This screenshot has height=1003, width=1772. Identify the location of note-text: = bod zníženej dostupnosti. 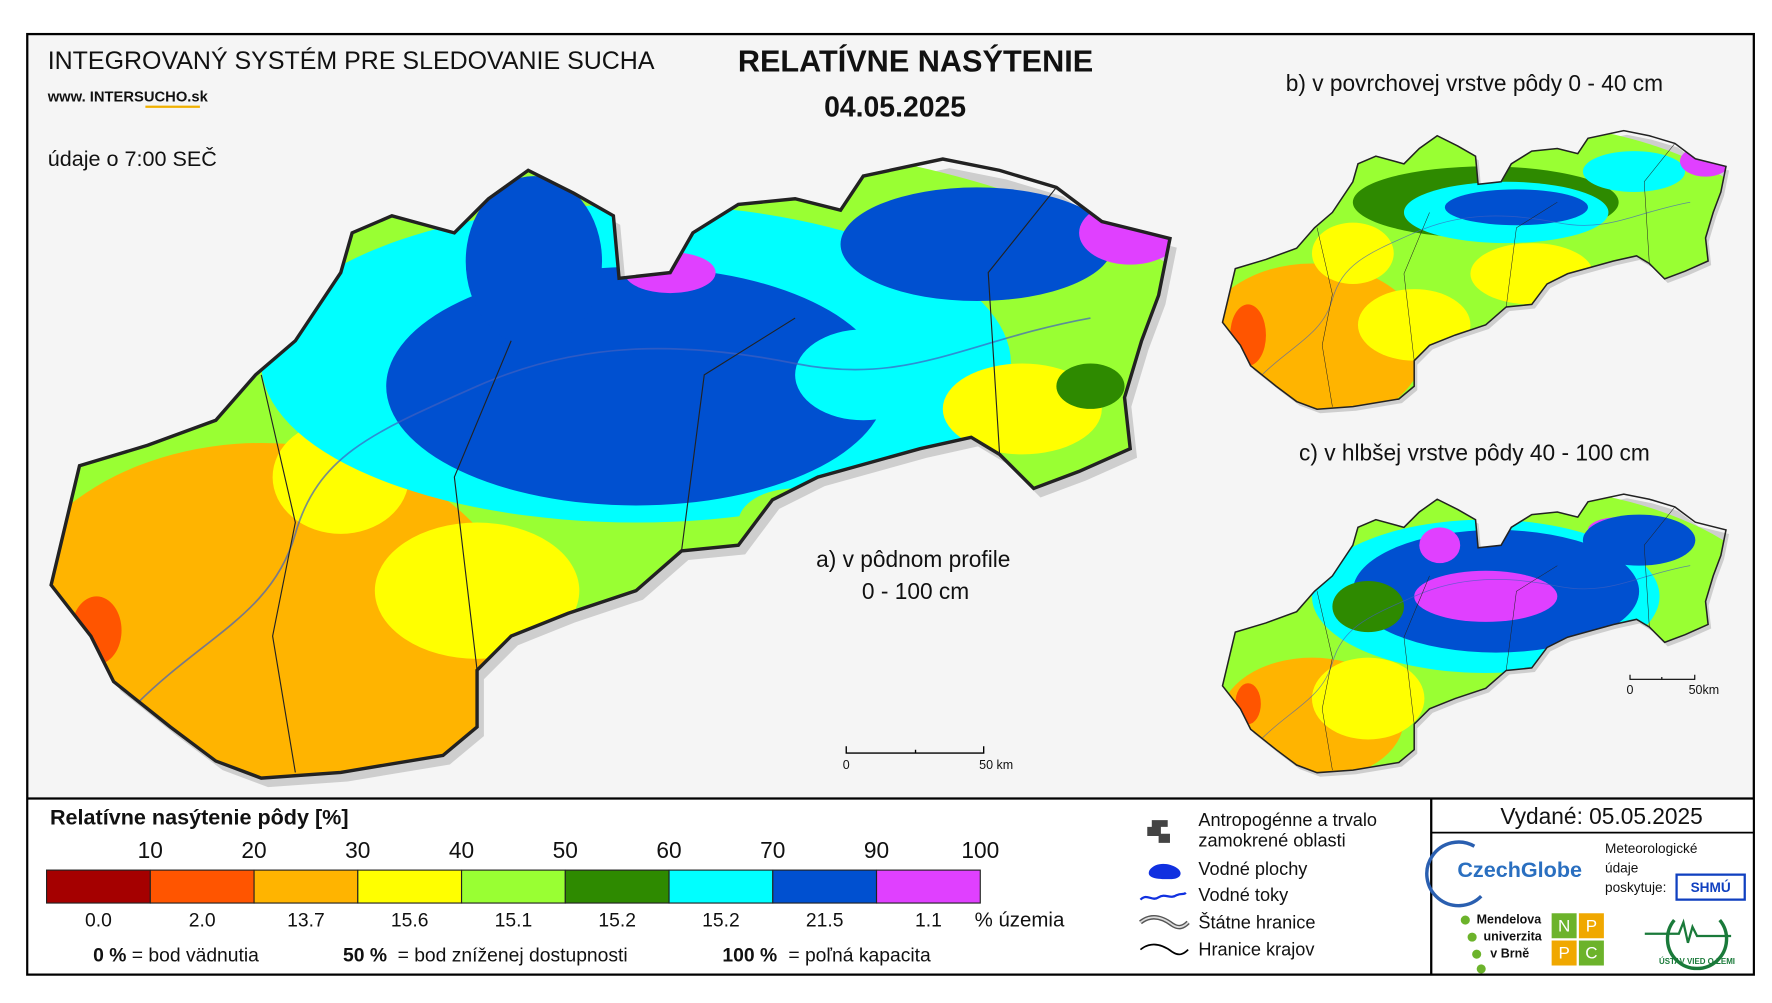
(513, 956).